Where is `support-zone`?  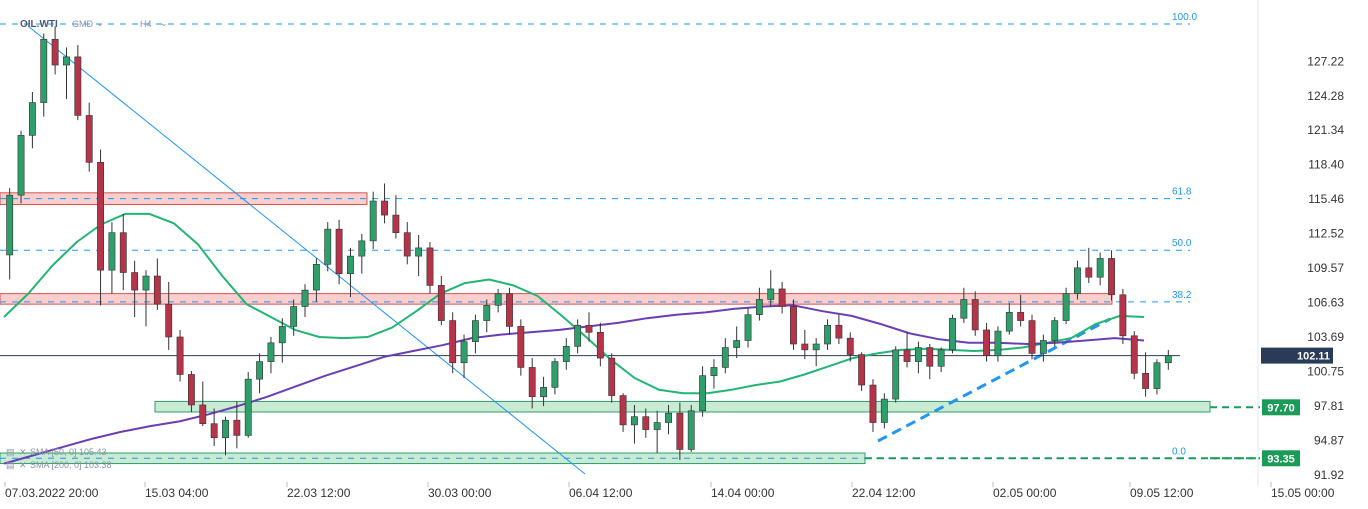
support-zone is located at coordinates (682, 406).